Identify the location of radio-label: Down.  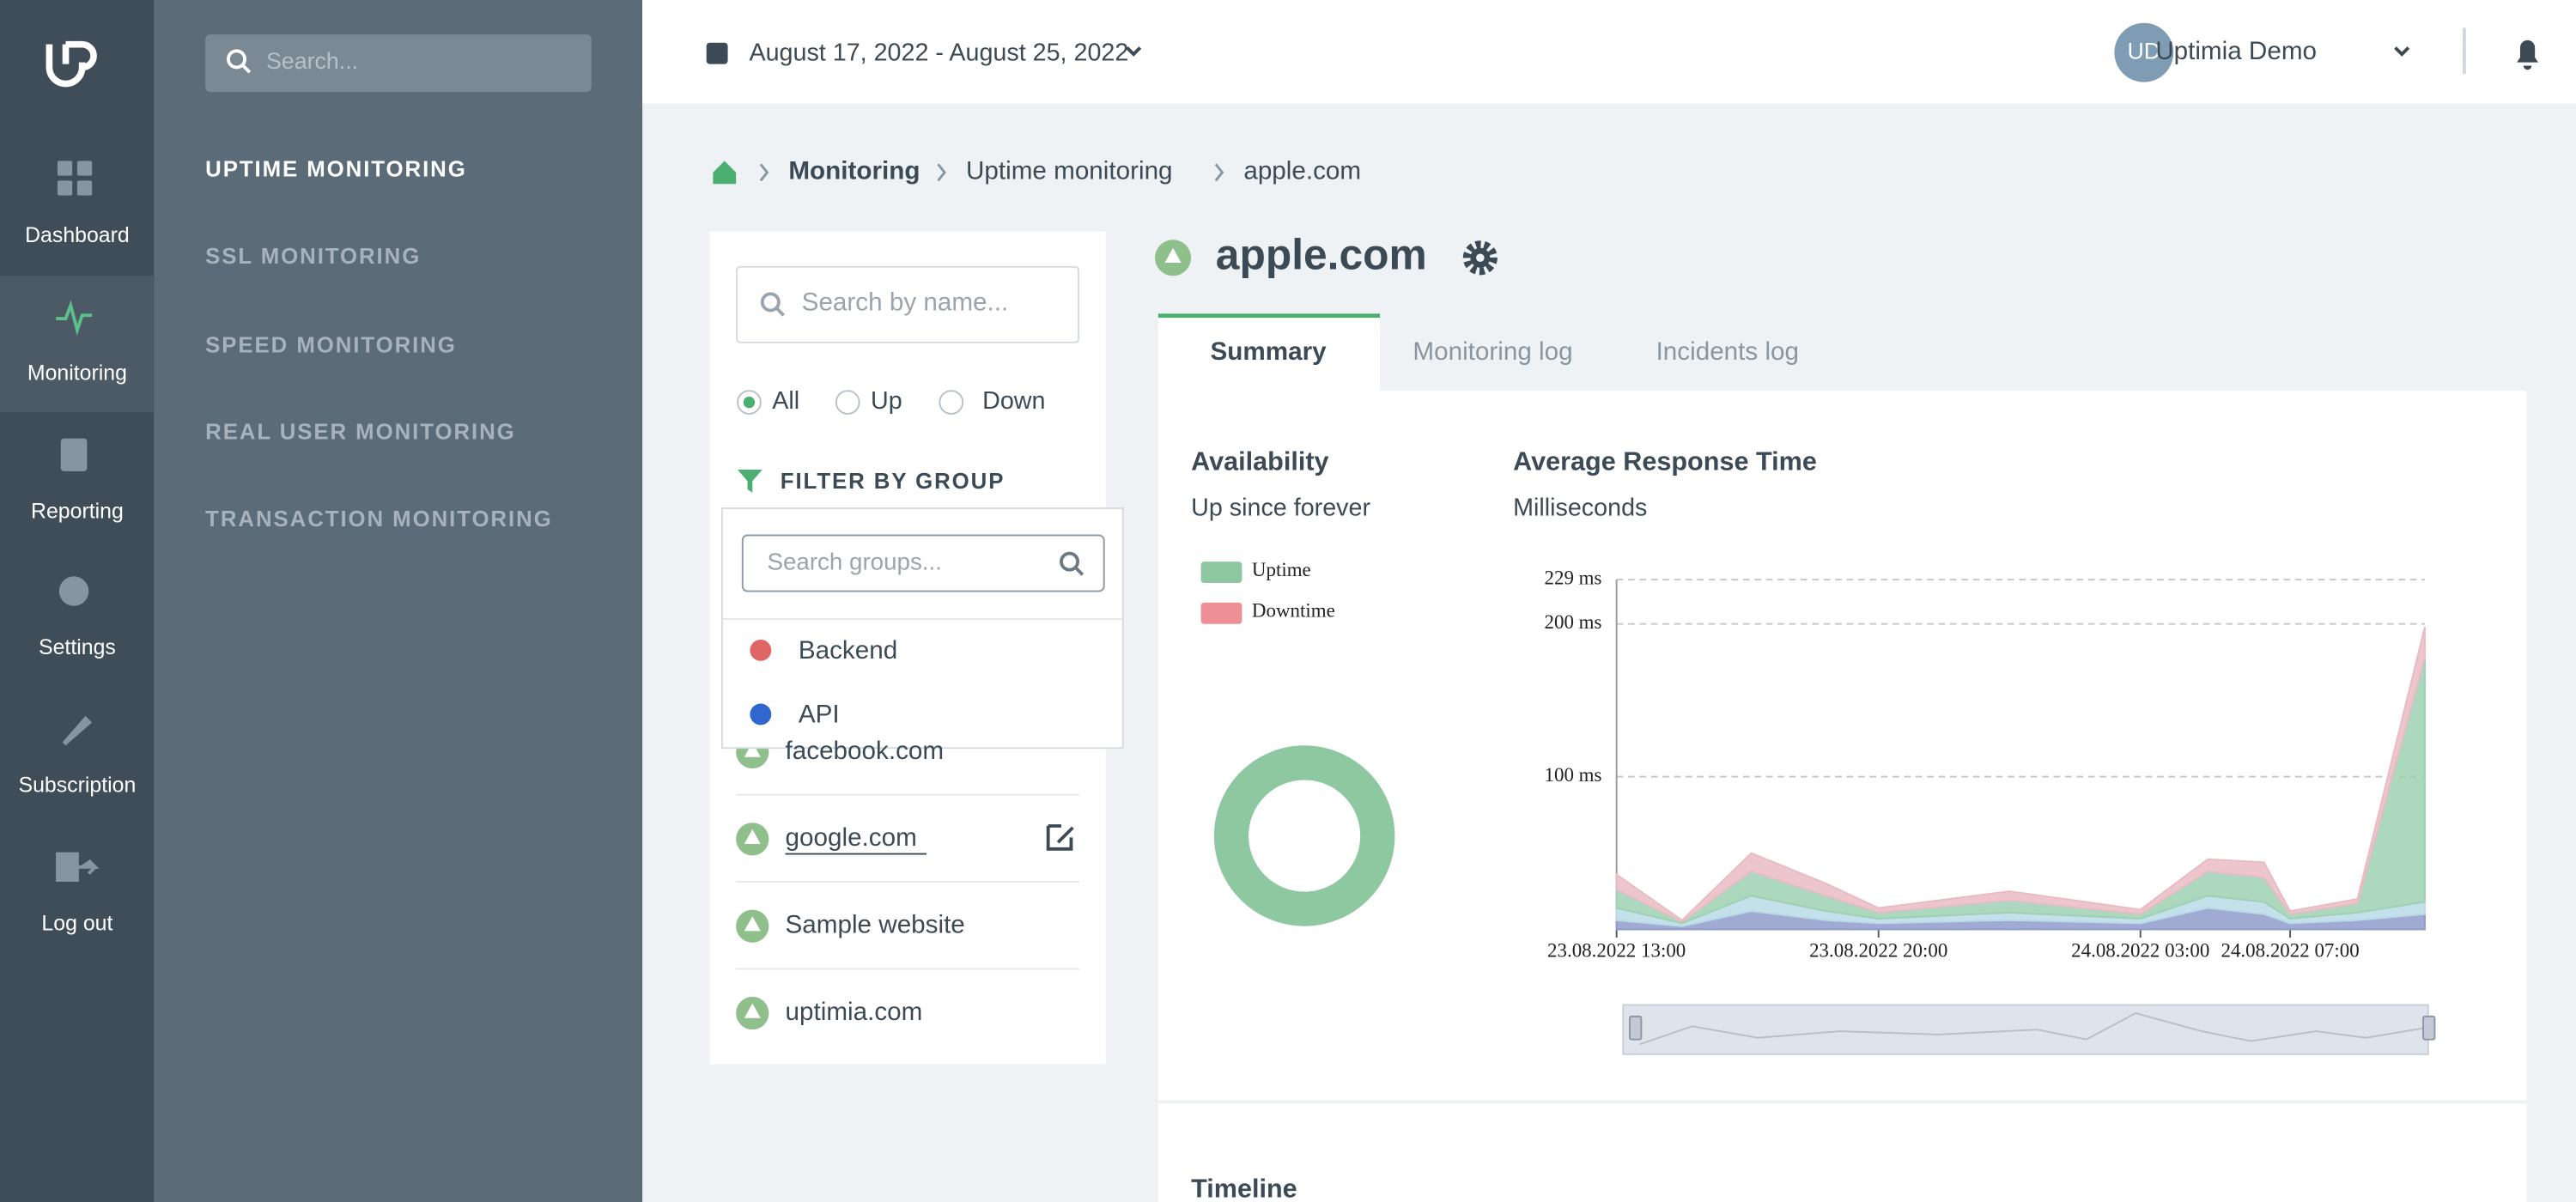
(1013, 401).